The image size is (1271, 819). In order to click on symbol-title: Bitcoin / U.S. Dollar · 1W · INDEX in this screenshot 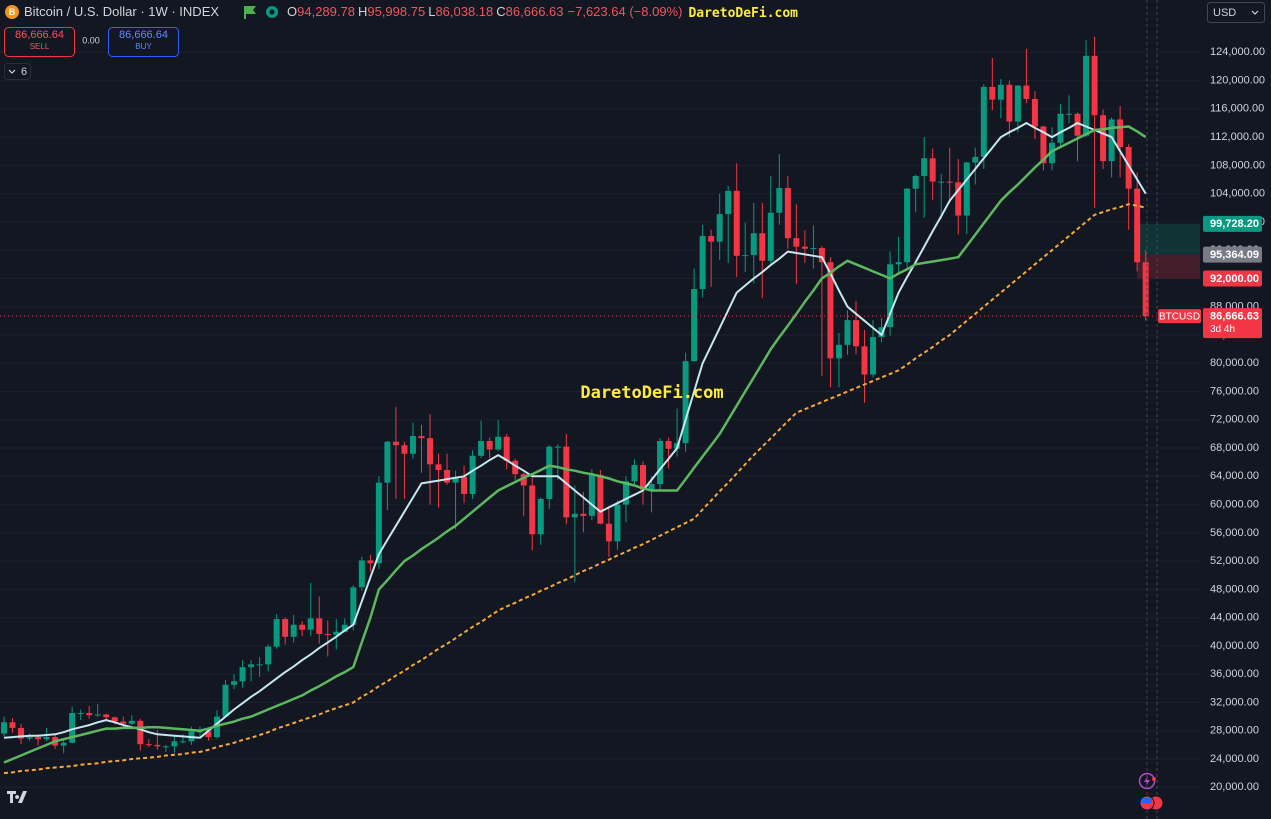, I will do `click(121, 11)`.